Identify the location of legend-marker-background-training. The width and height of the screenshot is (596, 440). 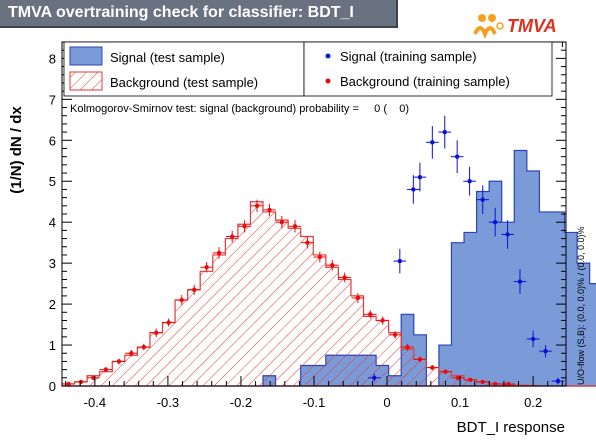
(328, 81).